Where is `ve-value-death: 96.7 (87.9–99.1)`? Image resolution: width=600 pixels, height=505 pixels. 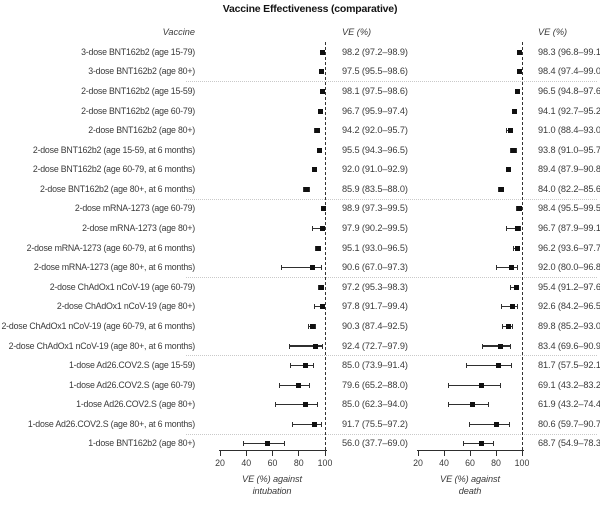 ve-value-death: 96.7 (87.9–99.1) is located at coordinates (569, 228).